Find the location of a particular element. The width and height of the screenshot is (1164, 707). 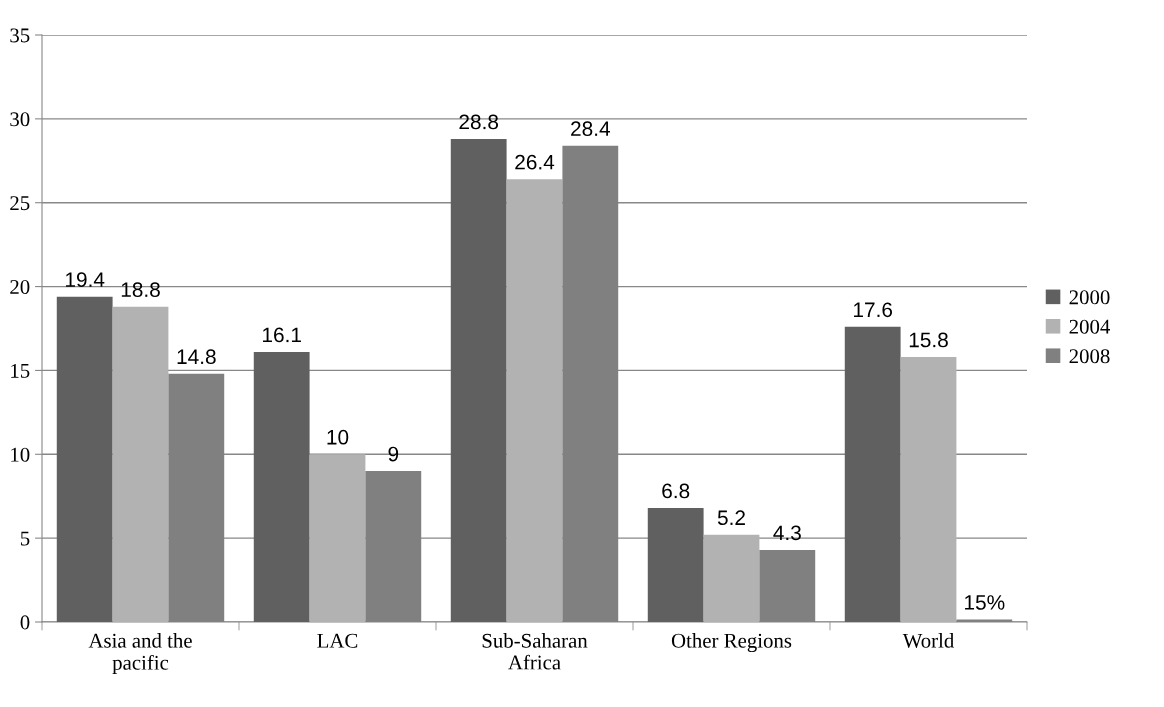

legend-label: 2000 is located at coordinates (1089, 297).